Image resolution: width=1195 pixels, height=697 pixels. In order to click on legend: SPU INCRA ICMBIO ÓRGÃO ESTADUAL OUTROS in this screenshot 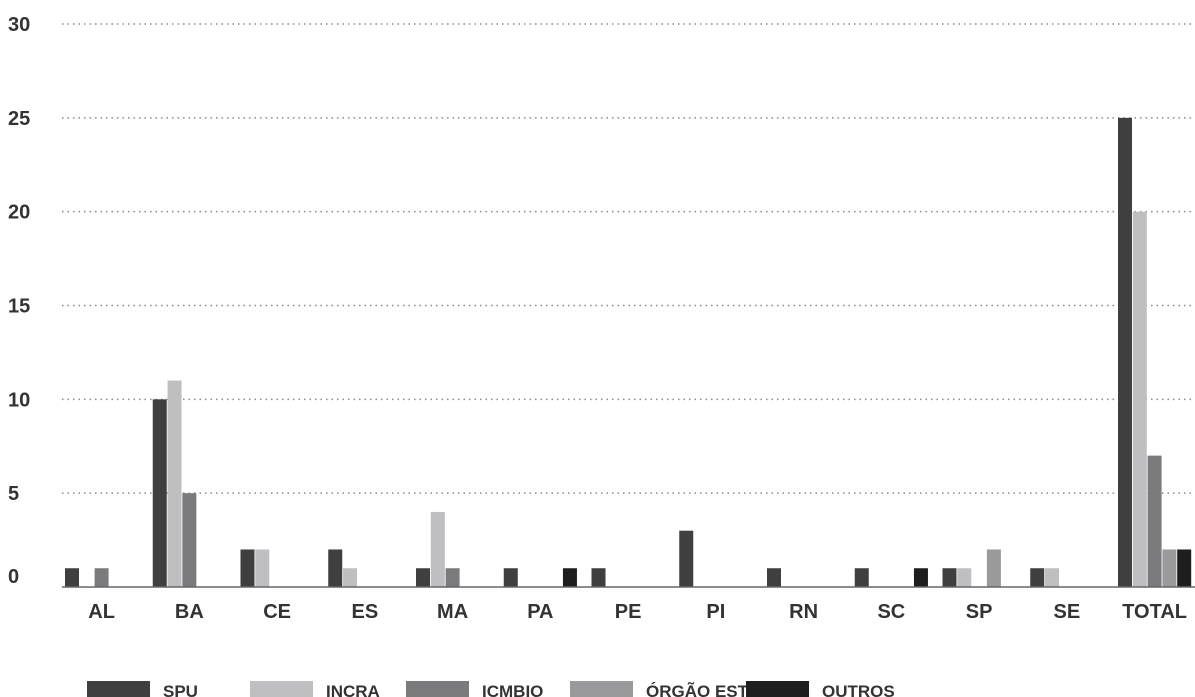, I will do `click(491, 689)`.